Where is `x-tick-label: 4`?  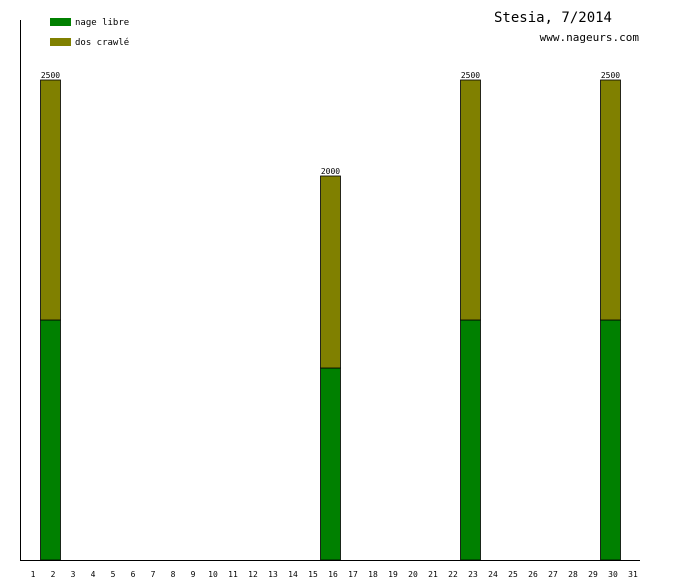
x-tick-label: 4 is located at coordinates (93, 574).